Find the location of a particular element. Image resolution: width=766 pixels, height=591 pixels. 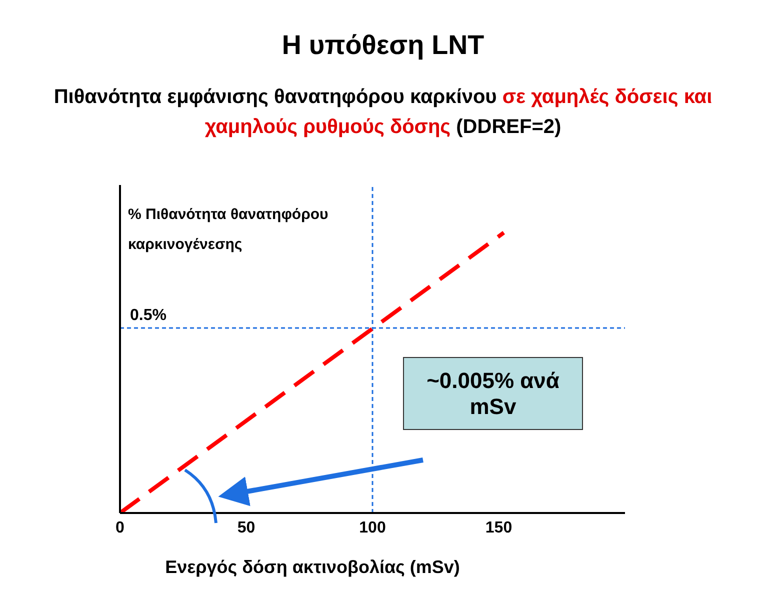

y-axis-title: % Πιθανότητα θανατηφόρου καρκινογένεσης is located at coordinates (229, 230).